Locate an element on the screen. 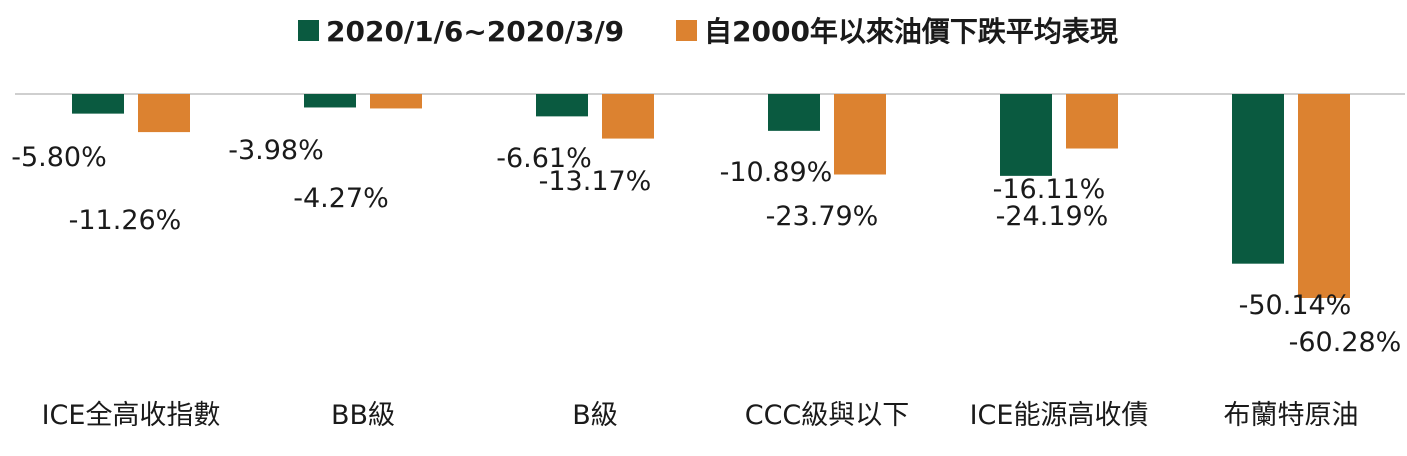  category-label-4: ICE能源高收債 is located at coordinates (1059, 415).